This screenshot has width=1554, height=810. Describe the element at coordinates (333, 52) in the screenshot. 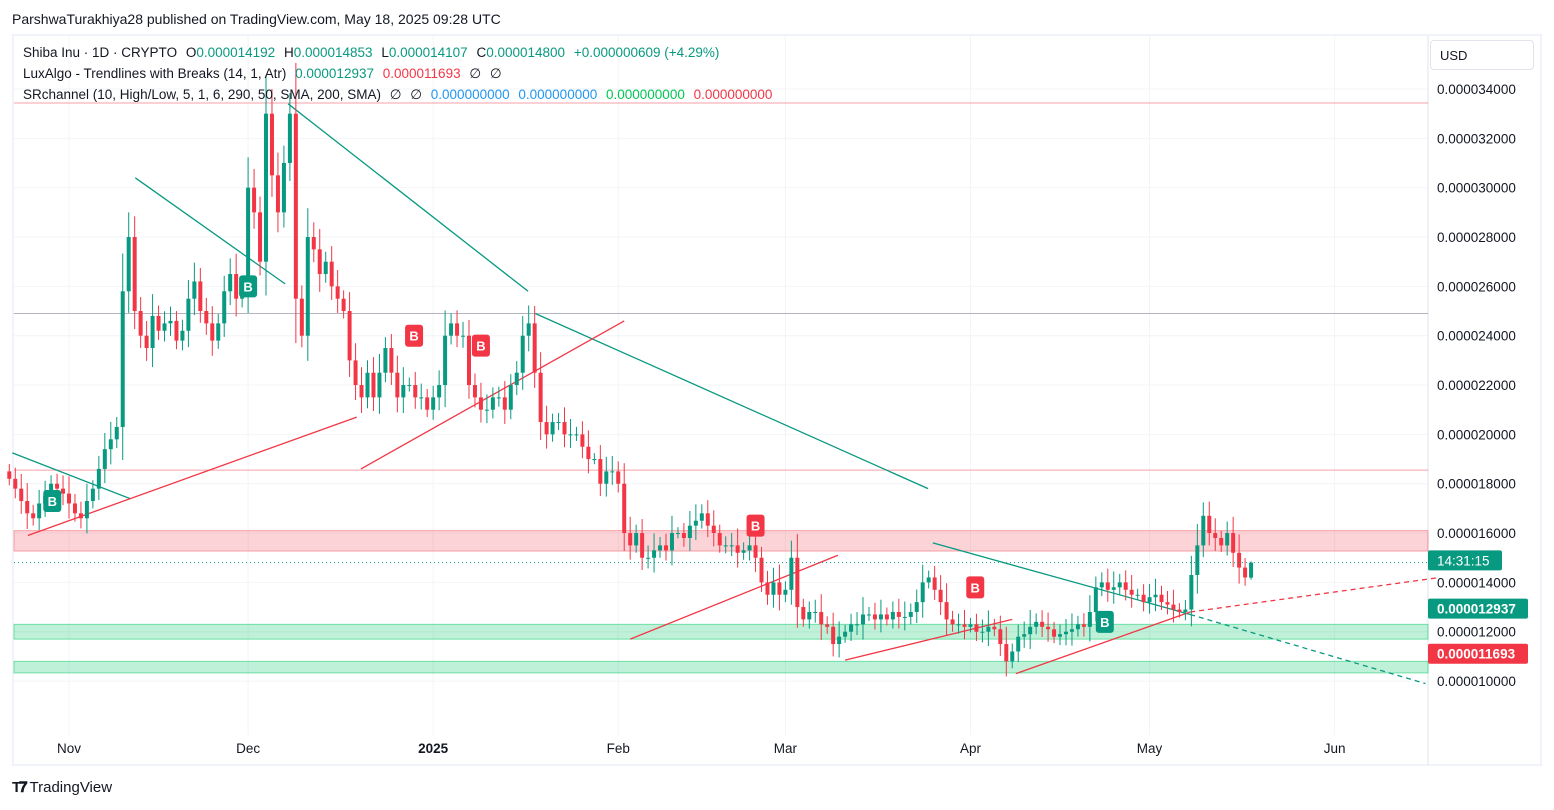

I see `high-value: 0.000014853` at that location.